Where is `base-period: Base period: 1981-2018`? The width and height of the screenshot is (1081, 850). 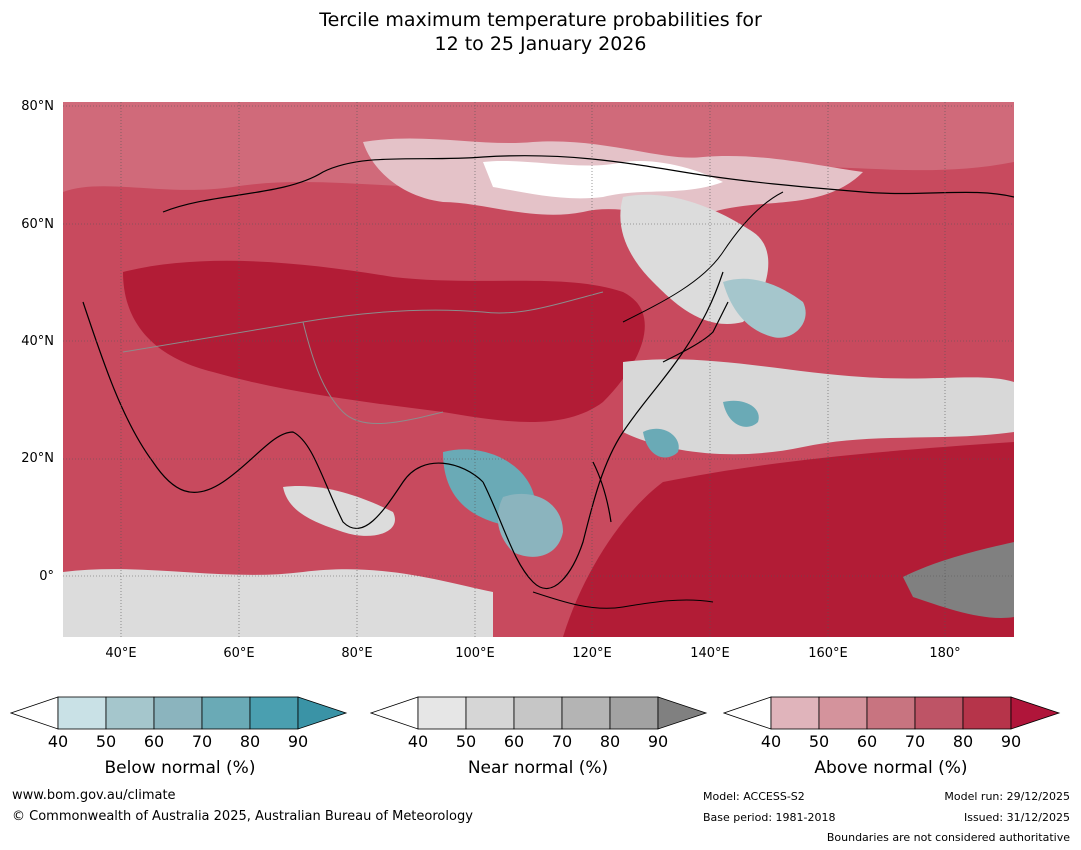 base-period: Base period: 1981-2018 is located at coordinates (769, 817).